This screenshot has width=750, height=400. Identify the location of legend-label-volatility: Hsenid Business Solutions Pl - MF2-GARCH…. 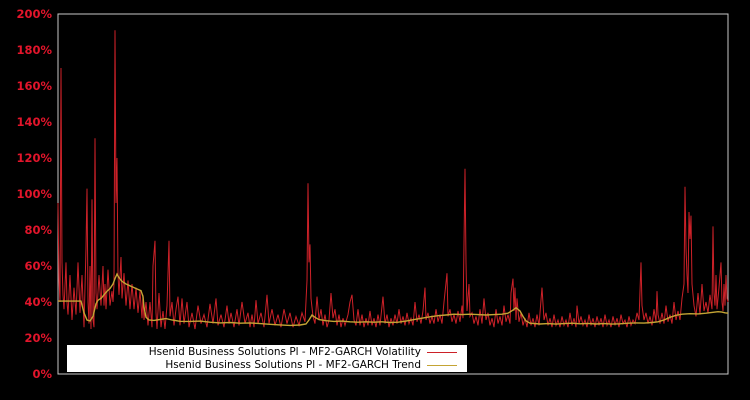
(284, 351).